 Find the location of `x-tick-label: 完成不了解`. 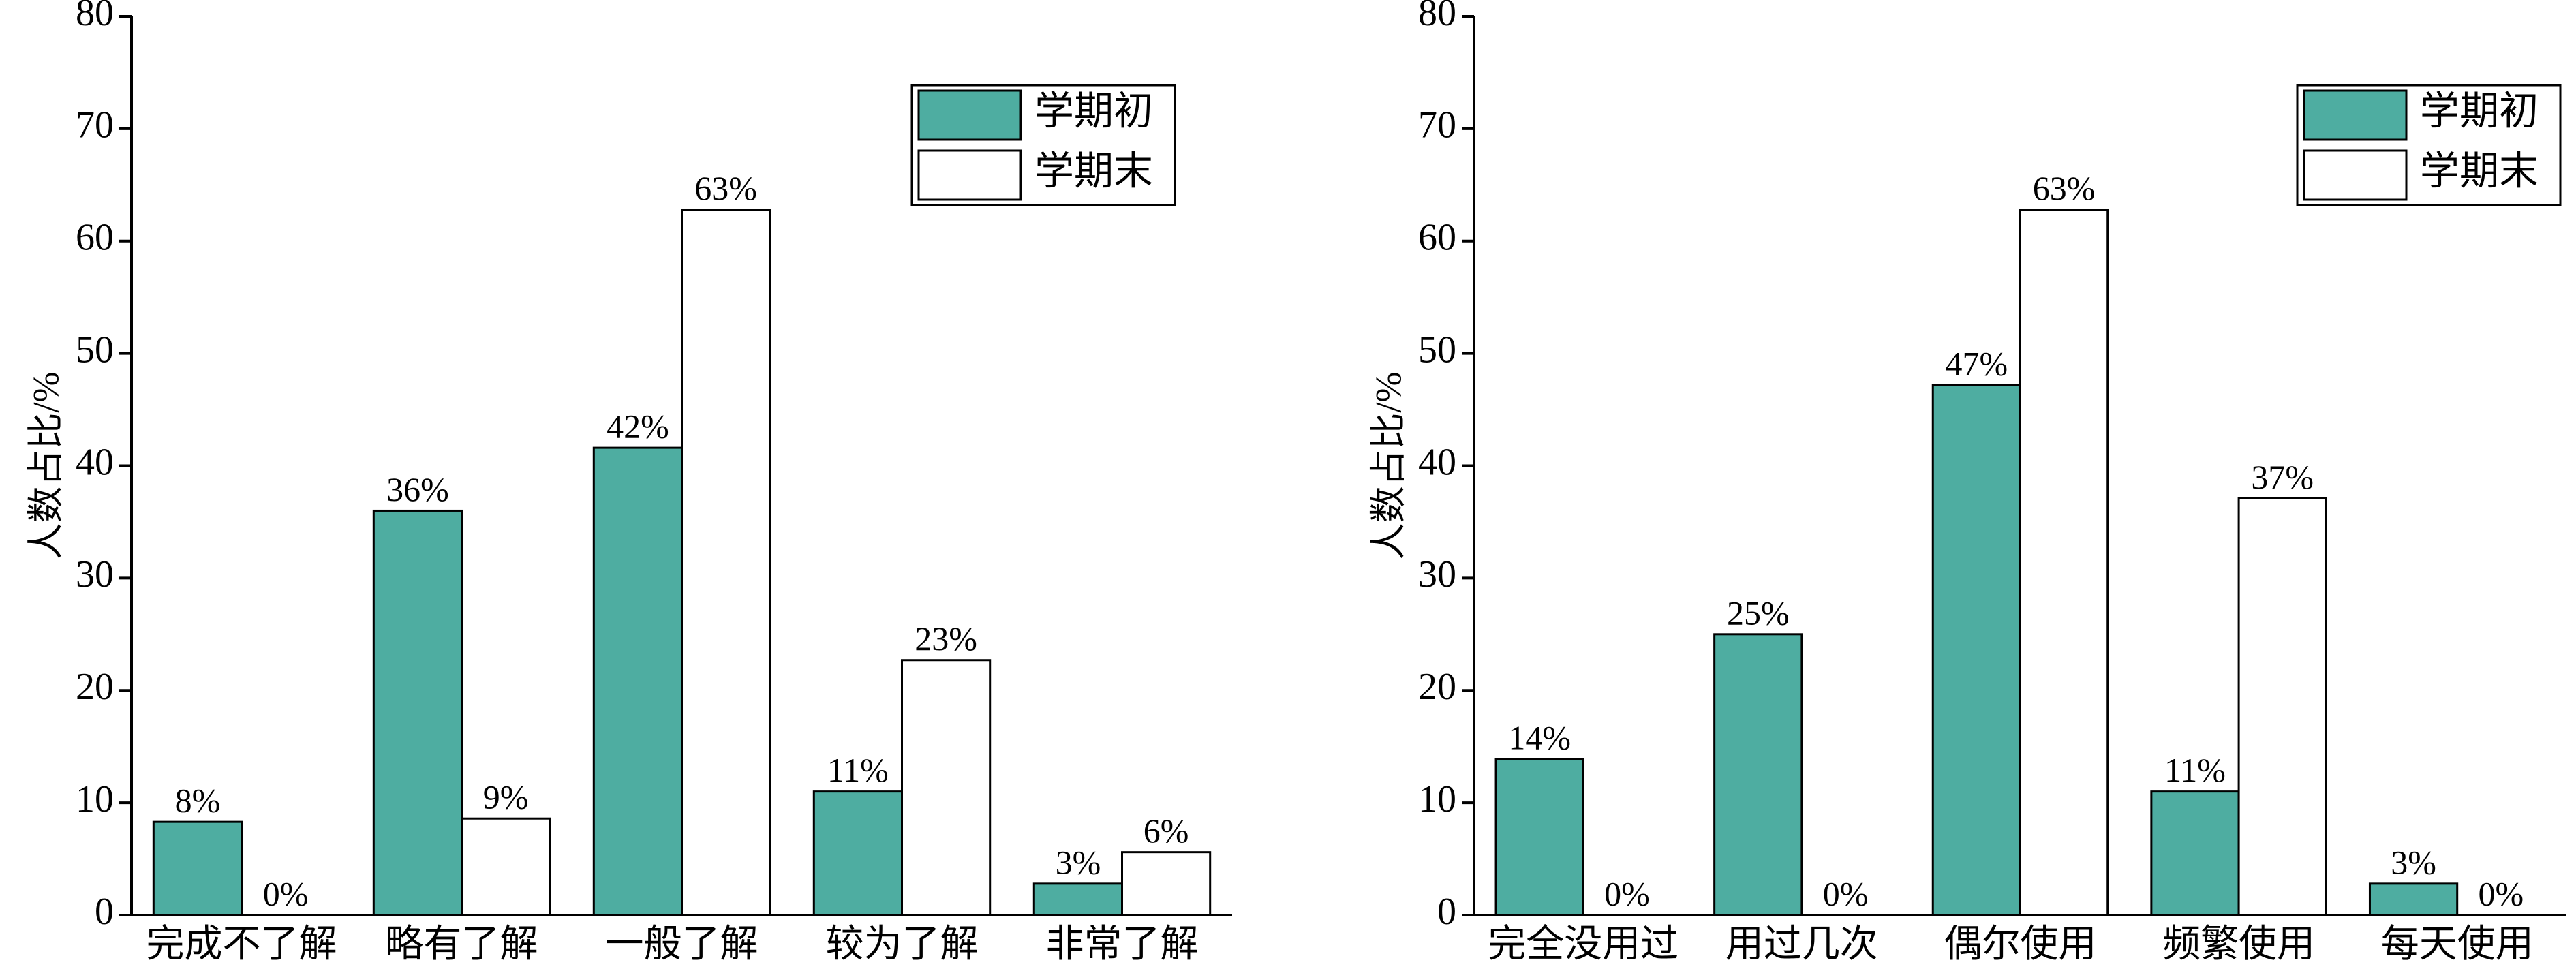

x-tick-label: 完成不了解 is located at coordinates (242, 945).